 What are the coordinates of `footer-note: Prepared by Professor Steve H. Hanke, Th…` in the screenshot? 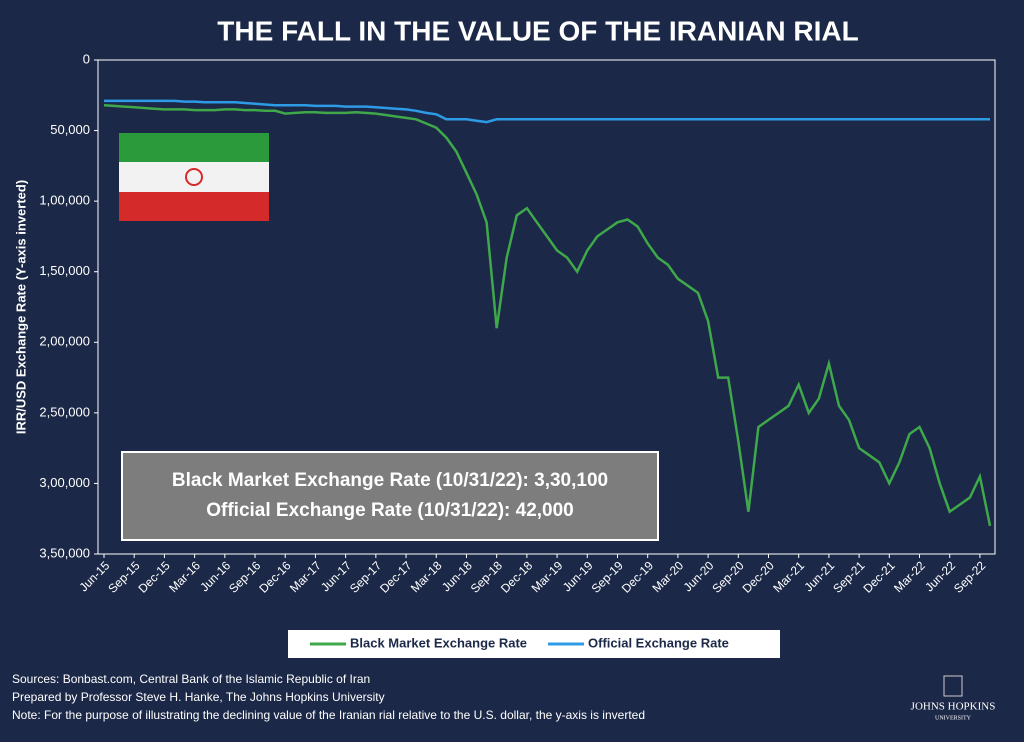 It's located at (198, 697).